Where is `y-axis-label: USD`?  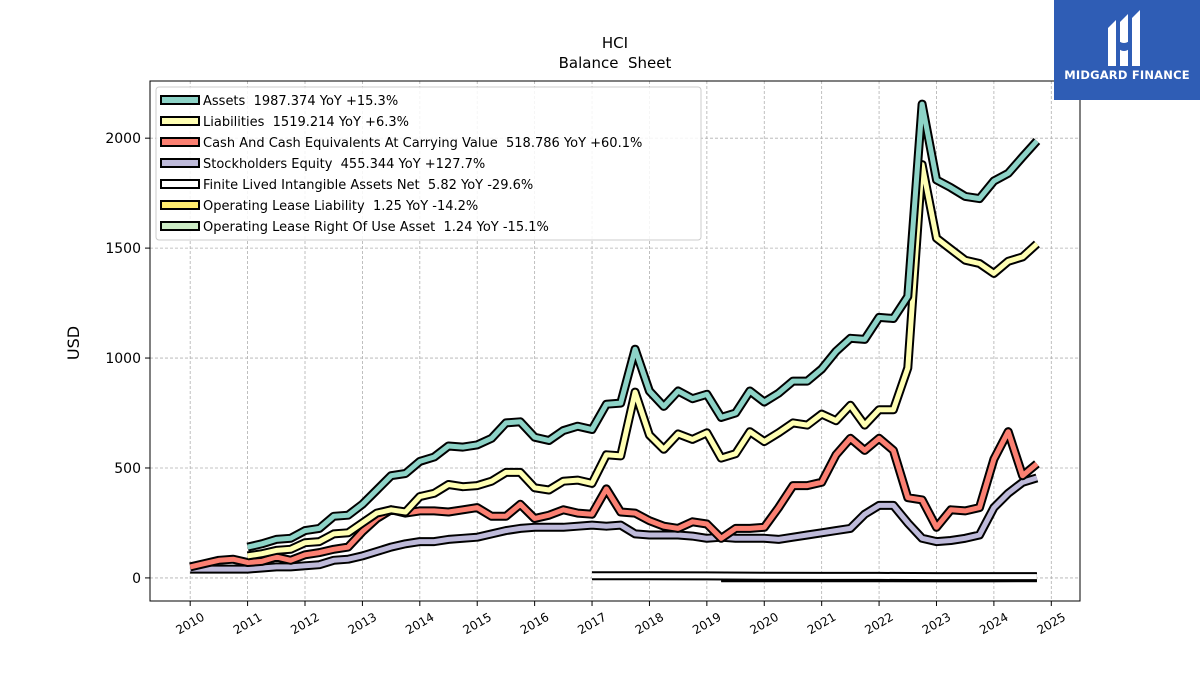 y-axis-label: USD is located at coordinates (73, 343).